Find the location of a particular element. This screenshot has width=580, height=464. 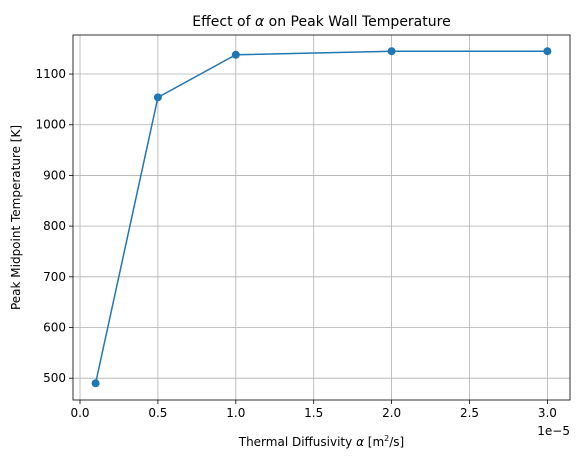

y-tick-label: 1100 is located at coordinates (50, 74).